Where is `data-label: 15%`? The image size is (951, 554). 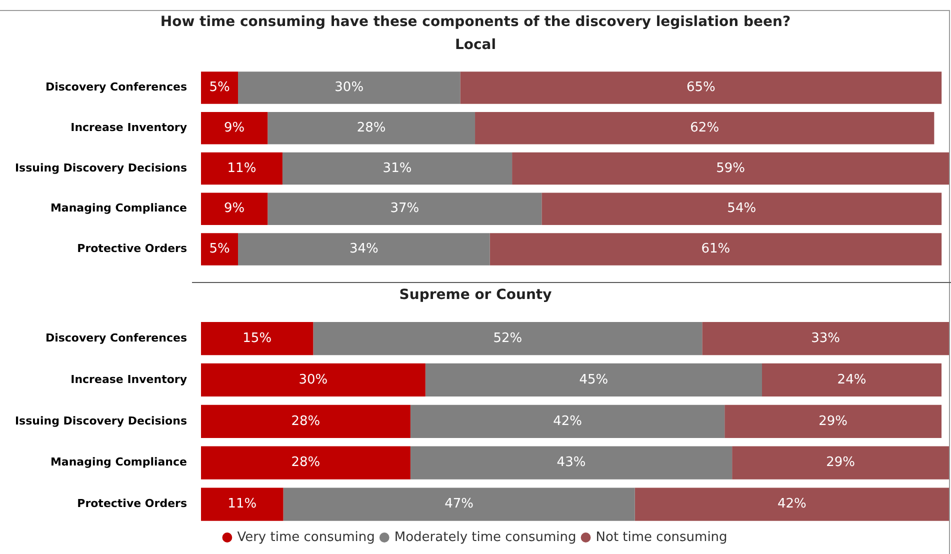 data-label: 15% is located at coordinates (257, 338).